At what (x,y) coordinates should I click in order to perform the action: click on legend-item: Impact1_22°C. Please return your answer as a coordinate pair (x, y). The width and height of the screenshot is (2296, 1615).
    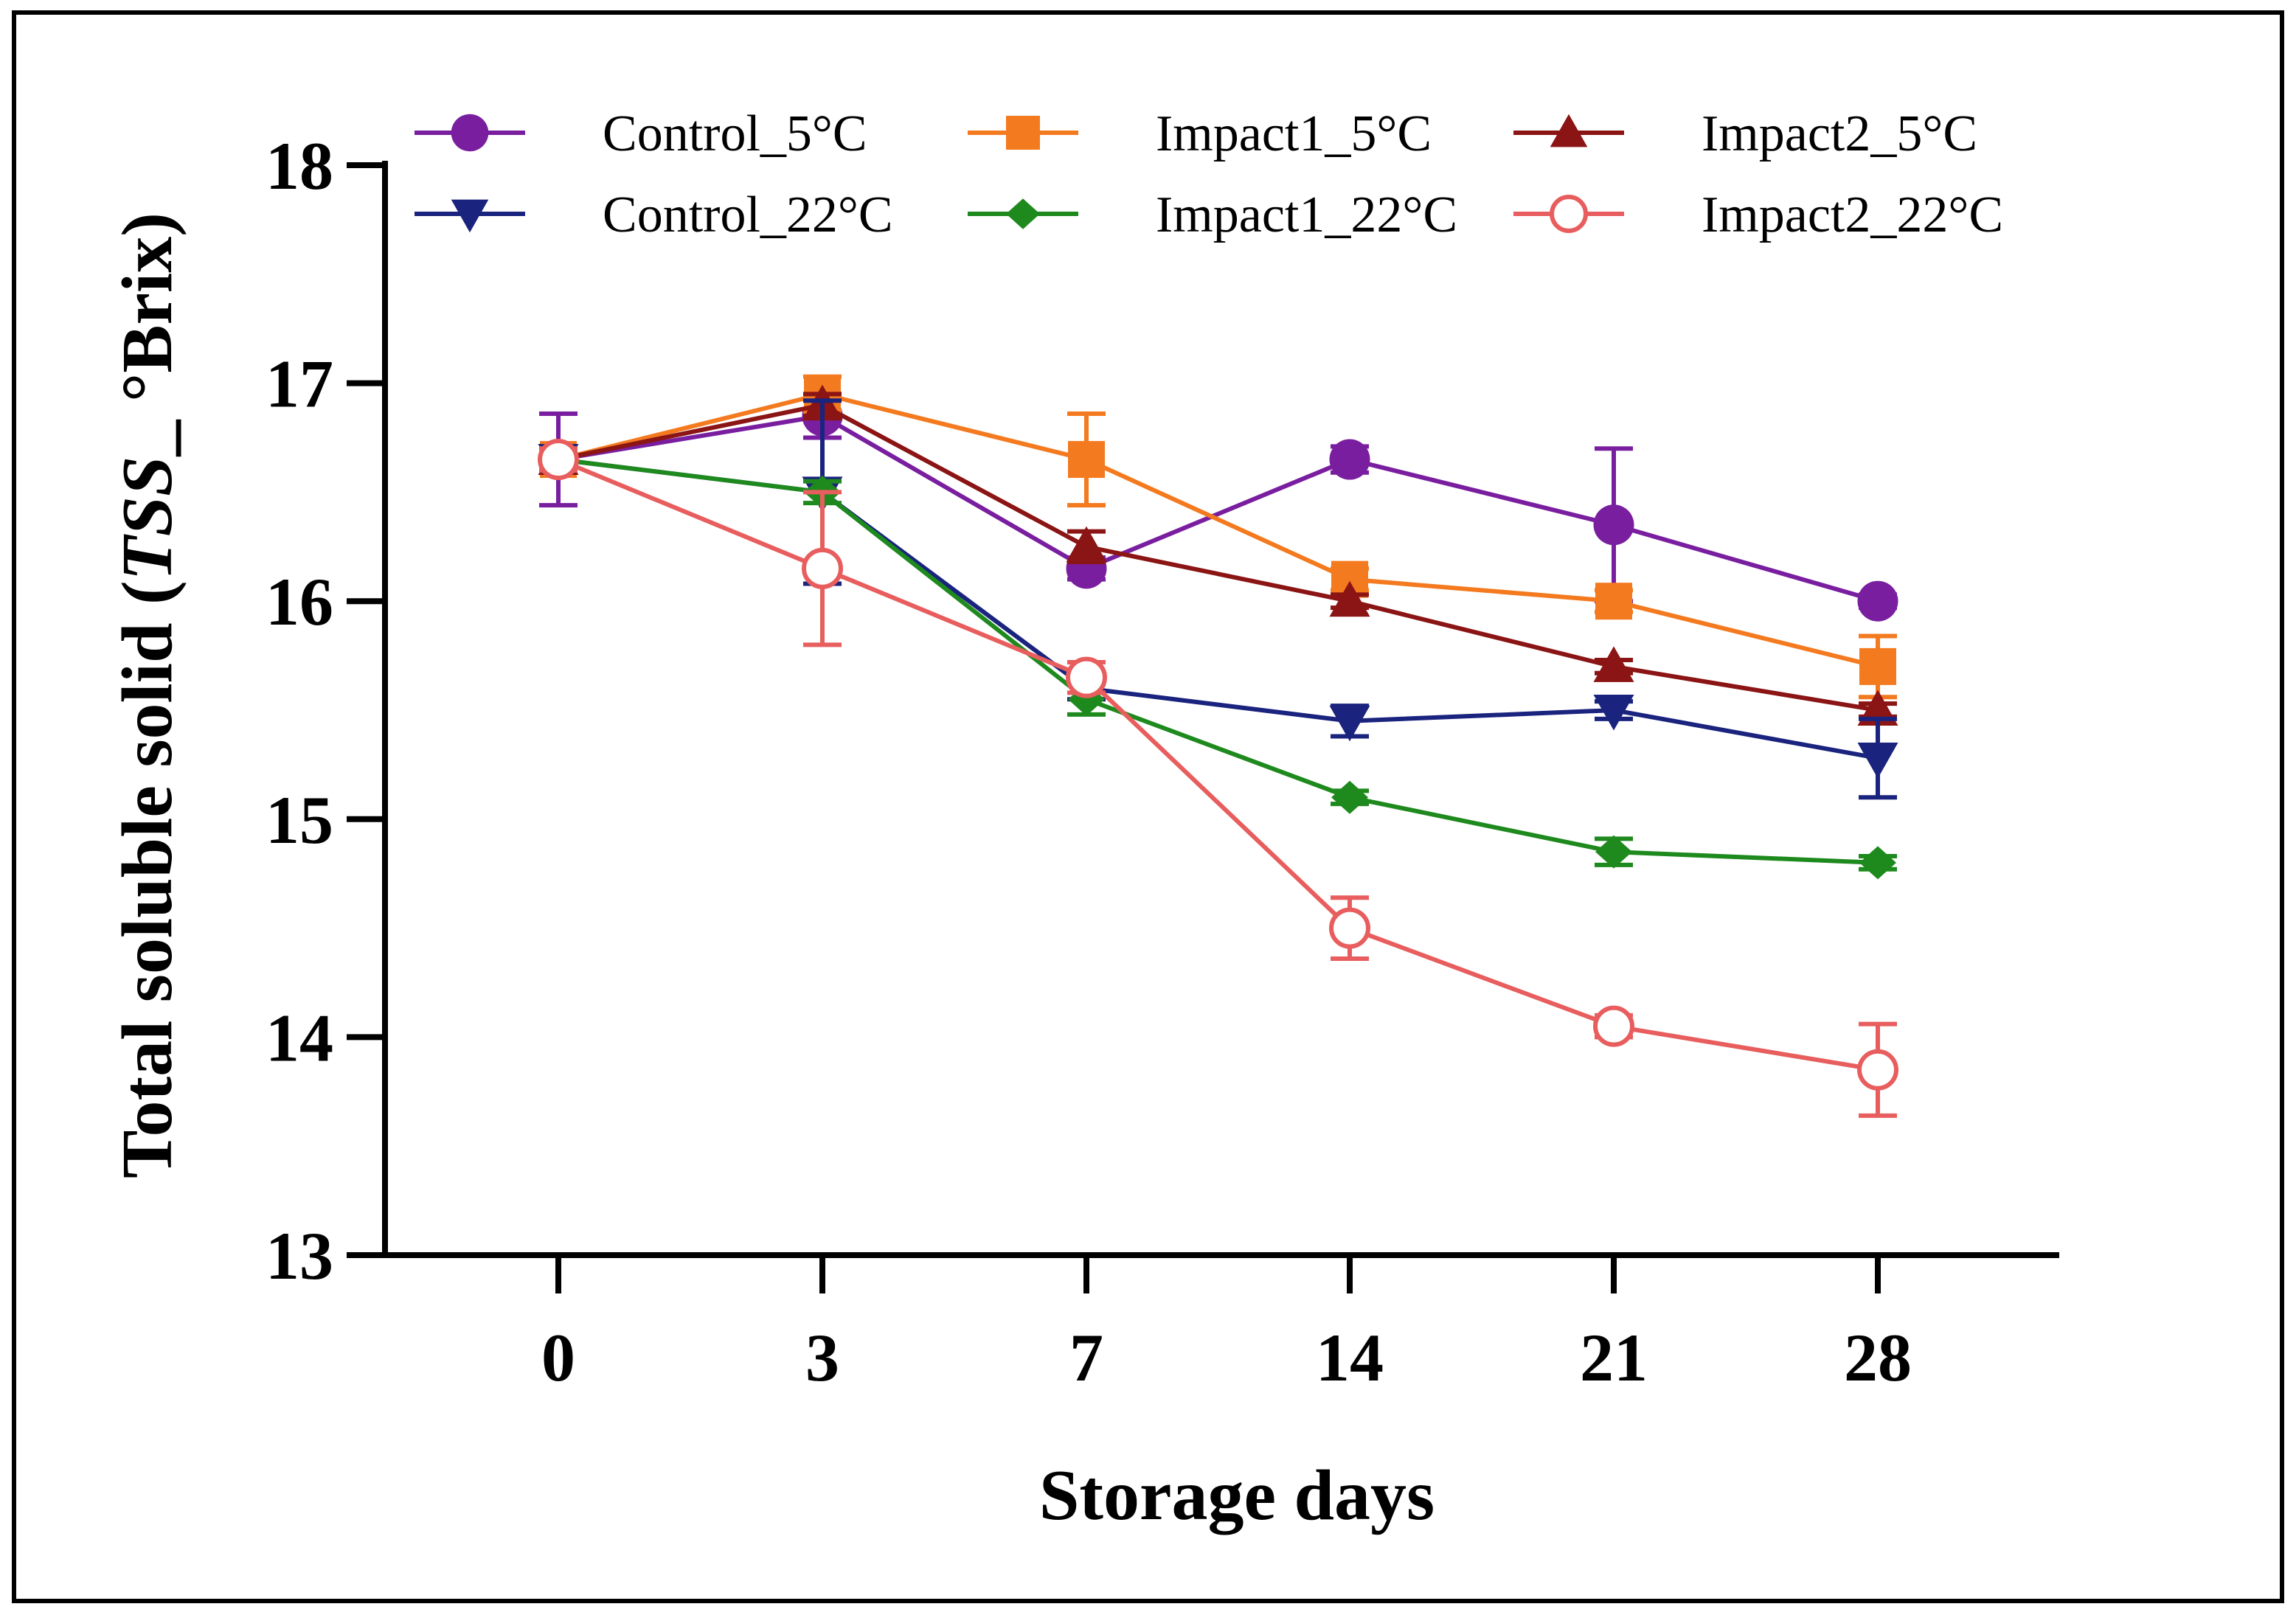
    Looking at the image, I should click on (1212, 215).